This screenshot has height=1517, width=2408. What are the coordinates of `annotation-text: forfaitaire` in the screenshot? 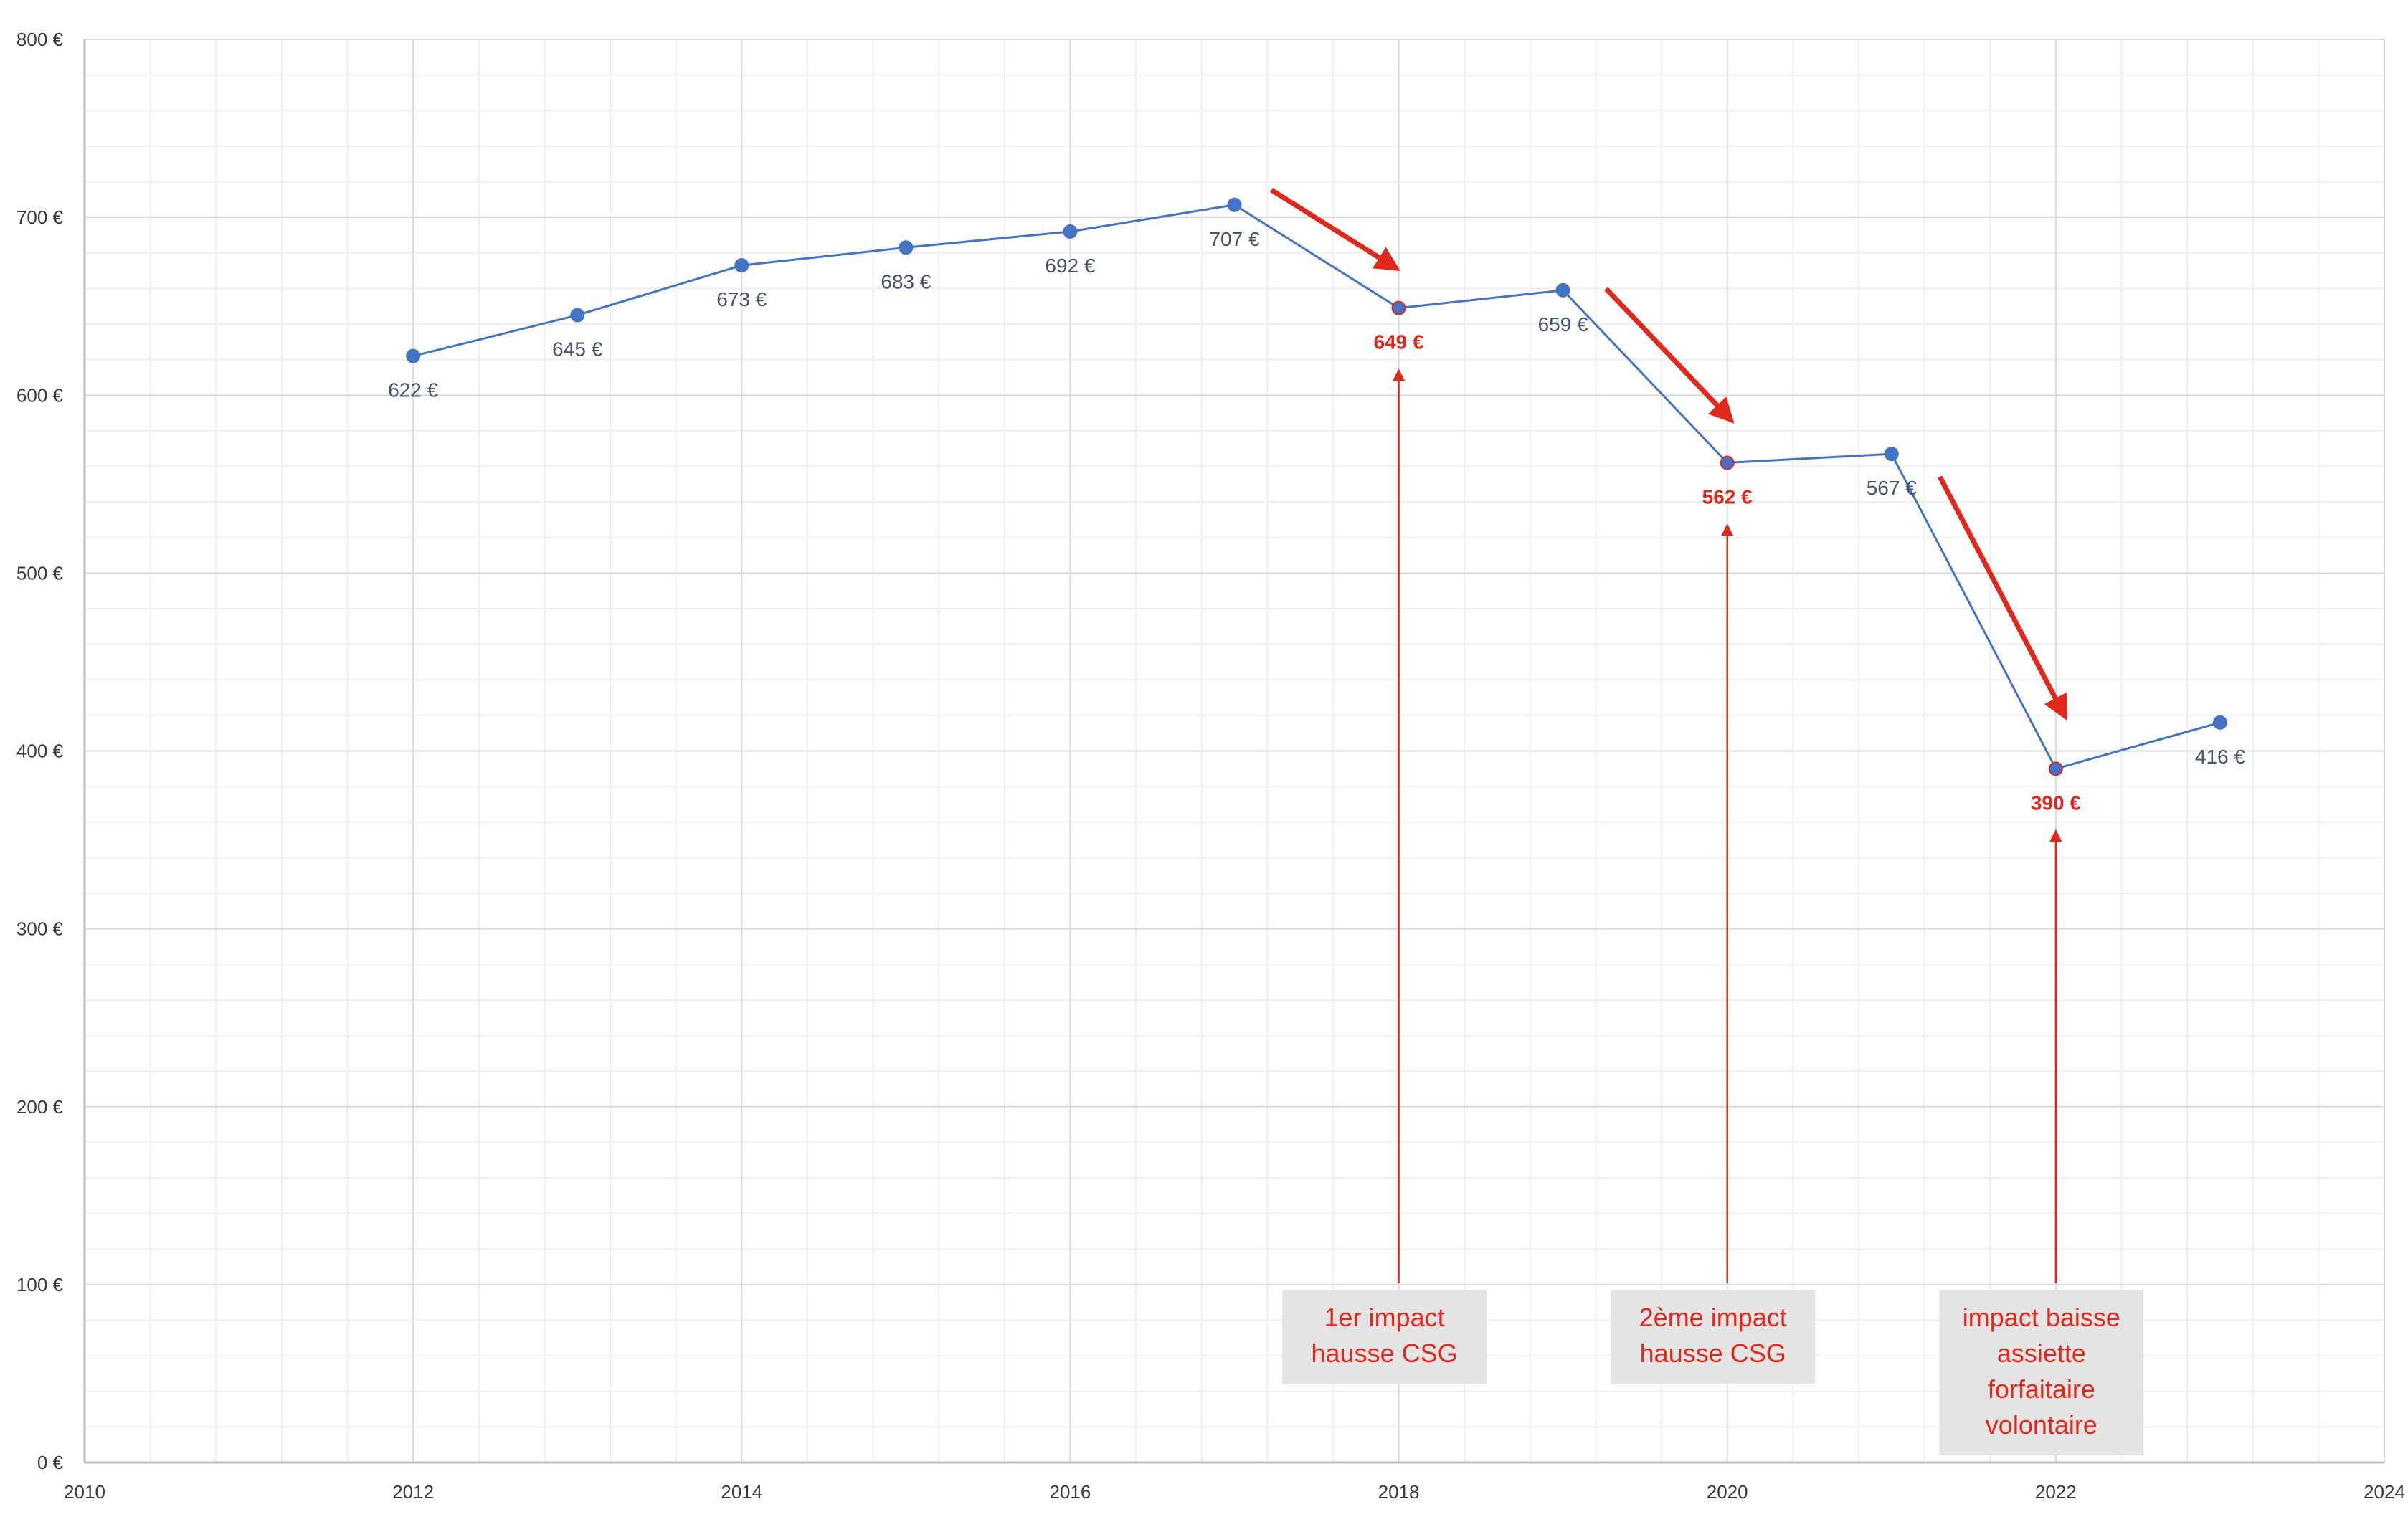 It's located at (2041, 1389).